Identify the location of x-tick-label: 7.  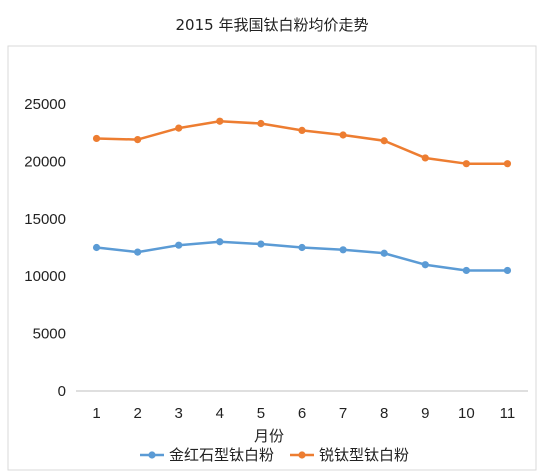
(343, 413).